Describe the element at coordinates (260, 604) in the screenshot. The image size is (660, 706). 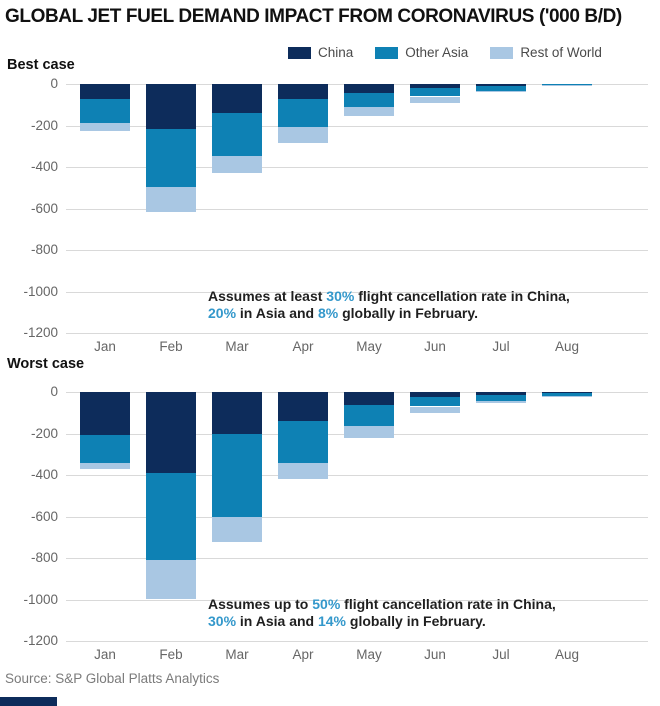
I see `assumption-text: Assumes up to` at that location.